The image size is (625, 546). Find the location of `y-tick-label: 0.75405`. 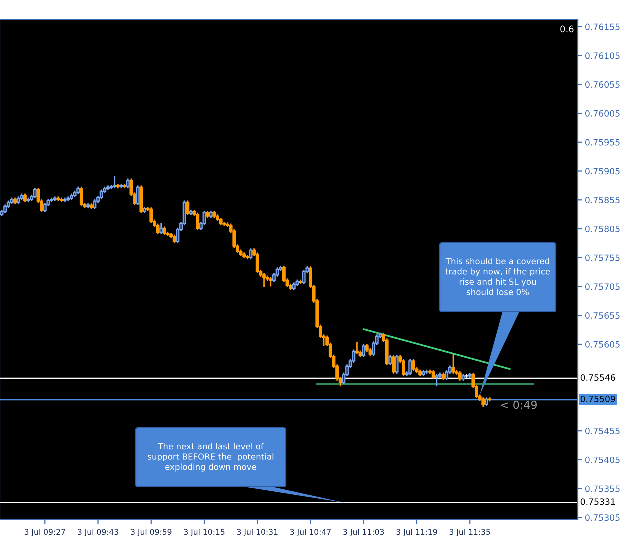

y-tick-label: 0.75405 is located at coordinates (603, 460).